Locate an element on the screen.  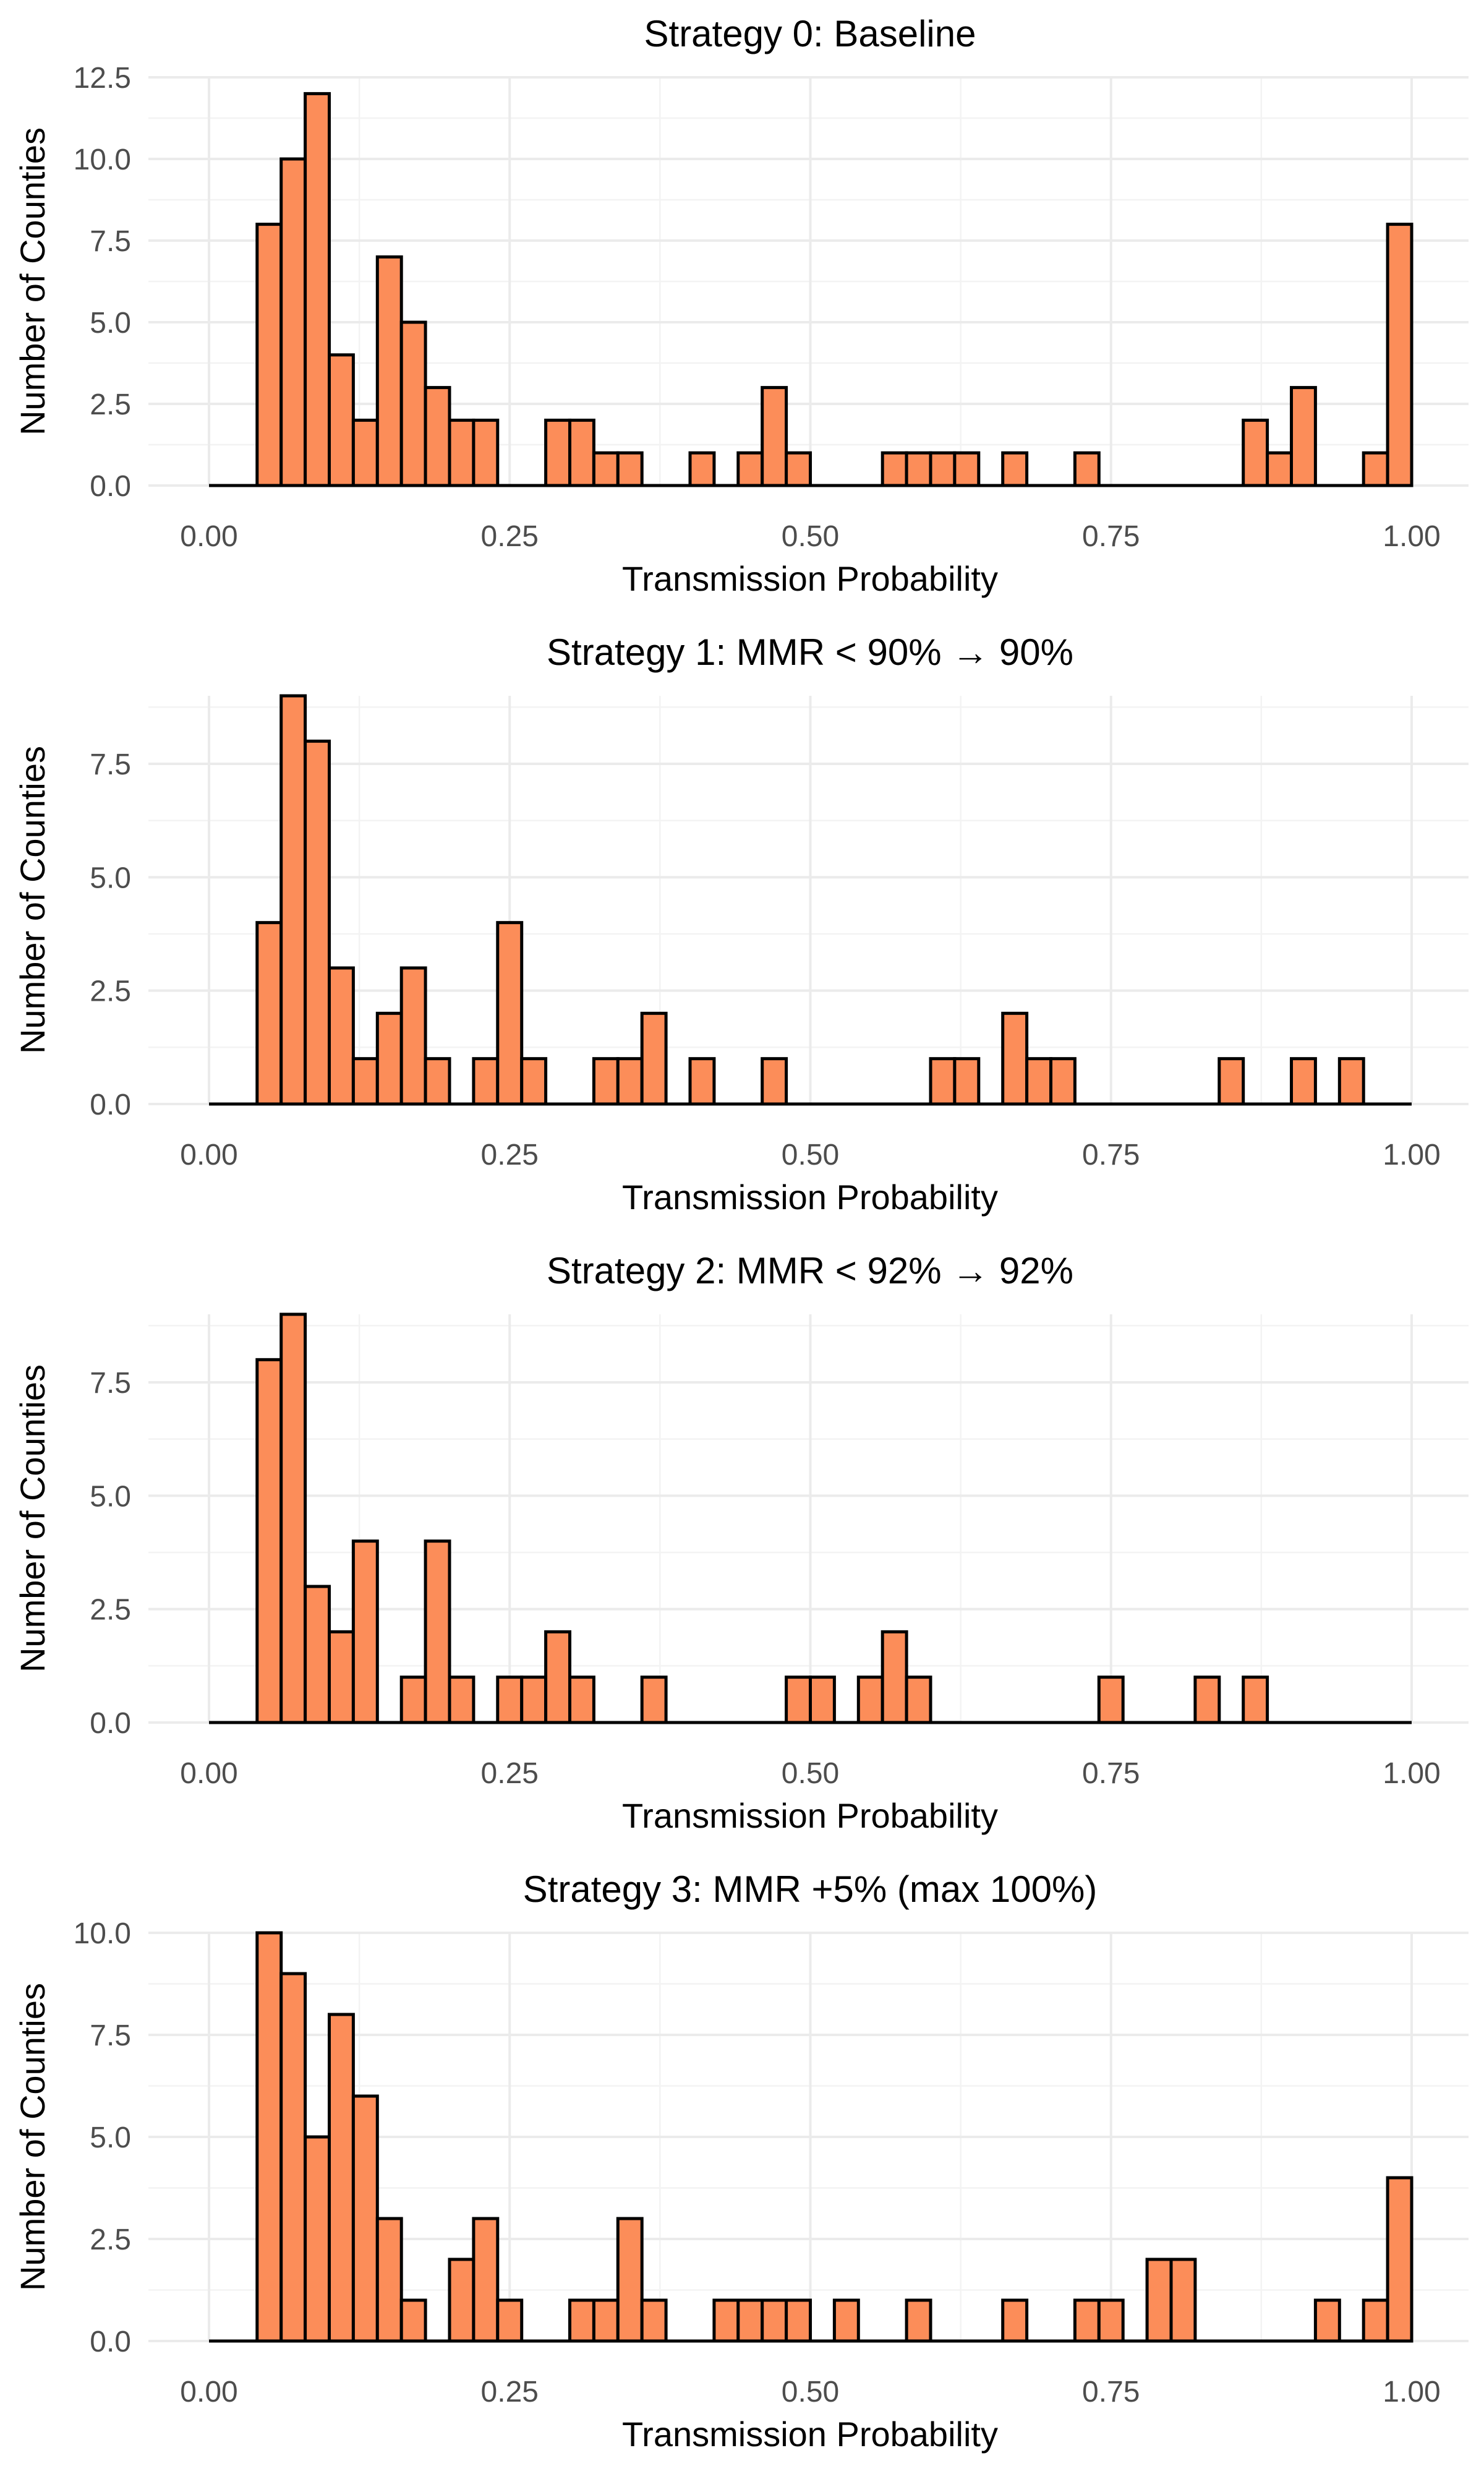
chart-title: Strategy 2: MMR < 92% → 92% is located at coordinates (810, 1270).